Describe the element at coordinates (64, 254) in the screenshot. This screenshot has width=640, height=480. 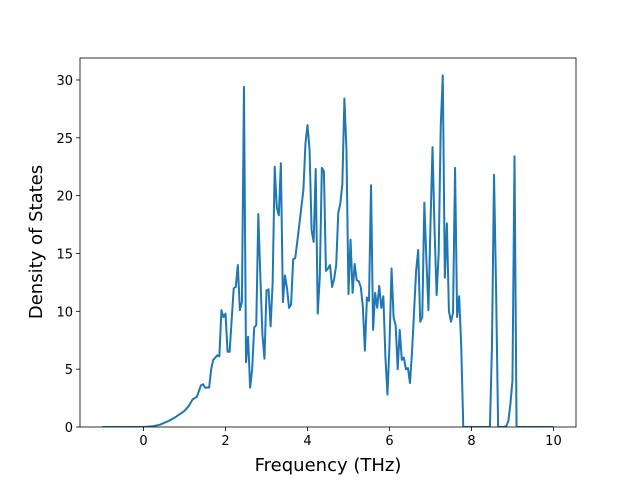
I see `y-tick-label: 15` at that location.